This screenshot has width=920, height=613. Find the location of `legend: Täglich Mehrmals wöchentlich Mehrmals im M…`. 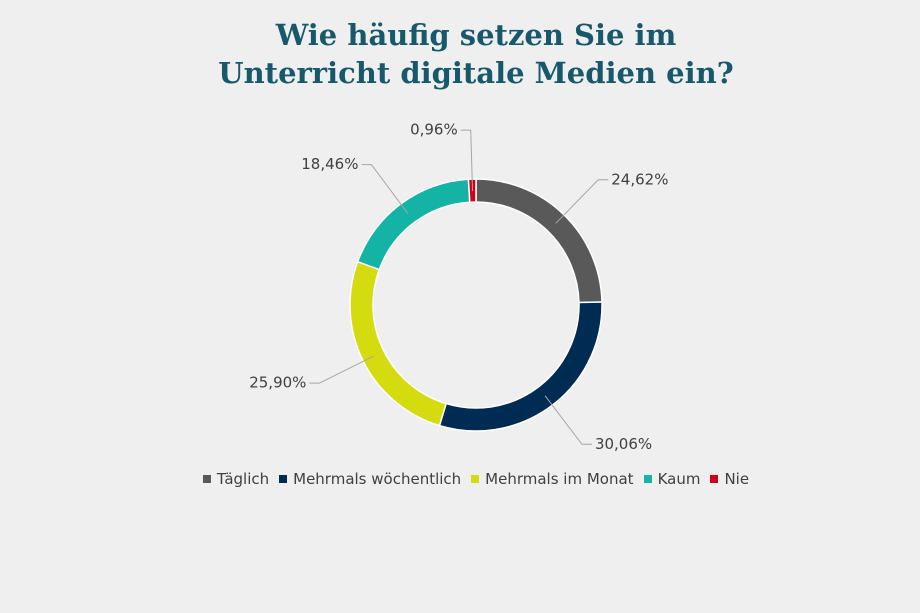

legend: Täglich Mehrmals wöchentlich Mehrmals im M… is located at coordinates (460, 479).